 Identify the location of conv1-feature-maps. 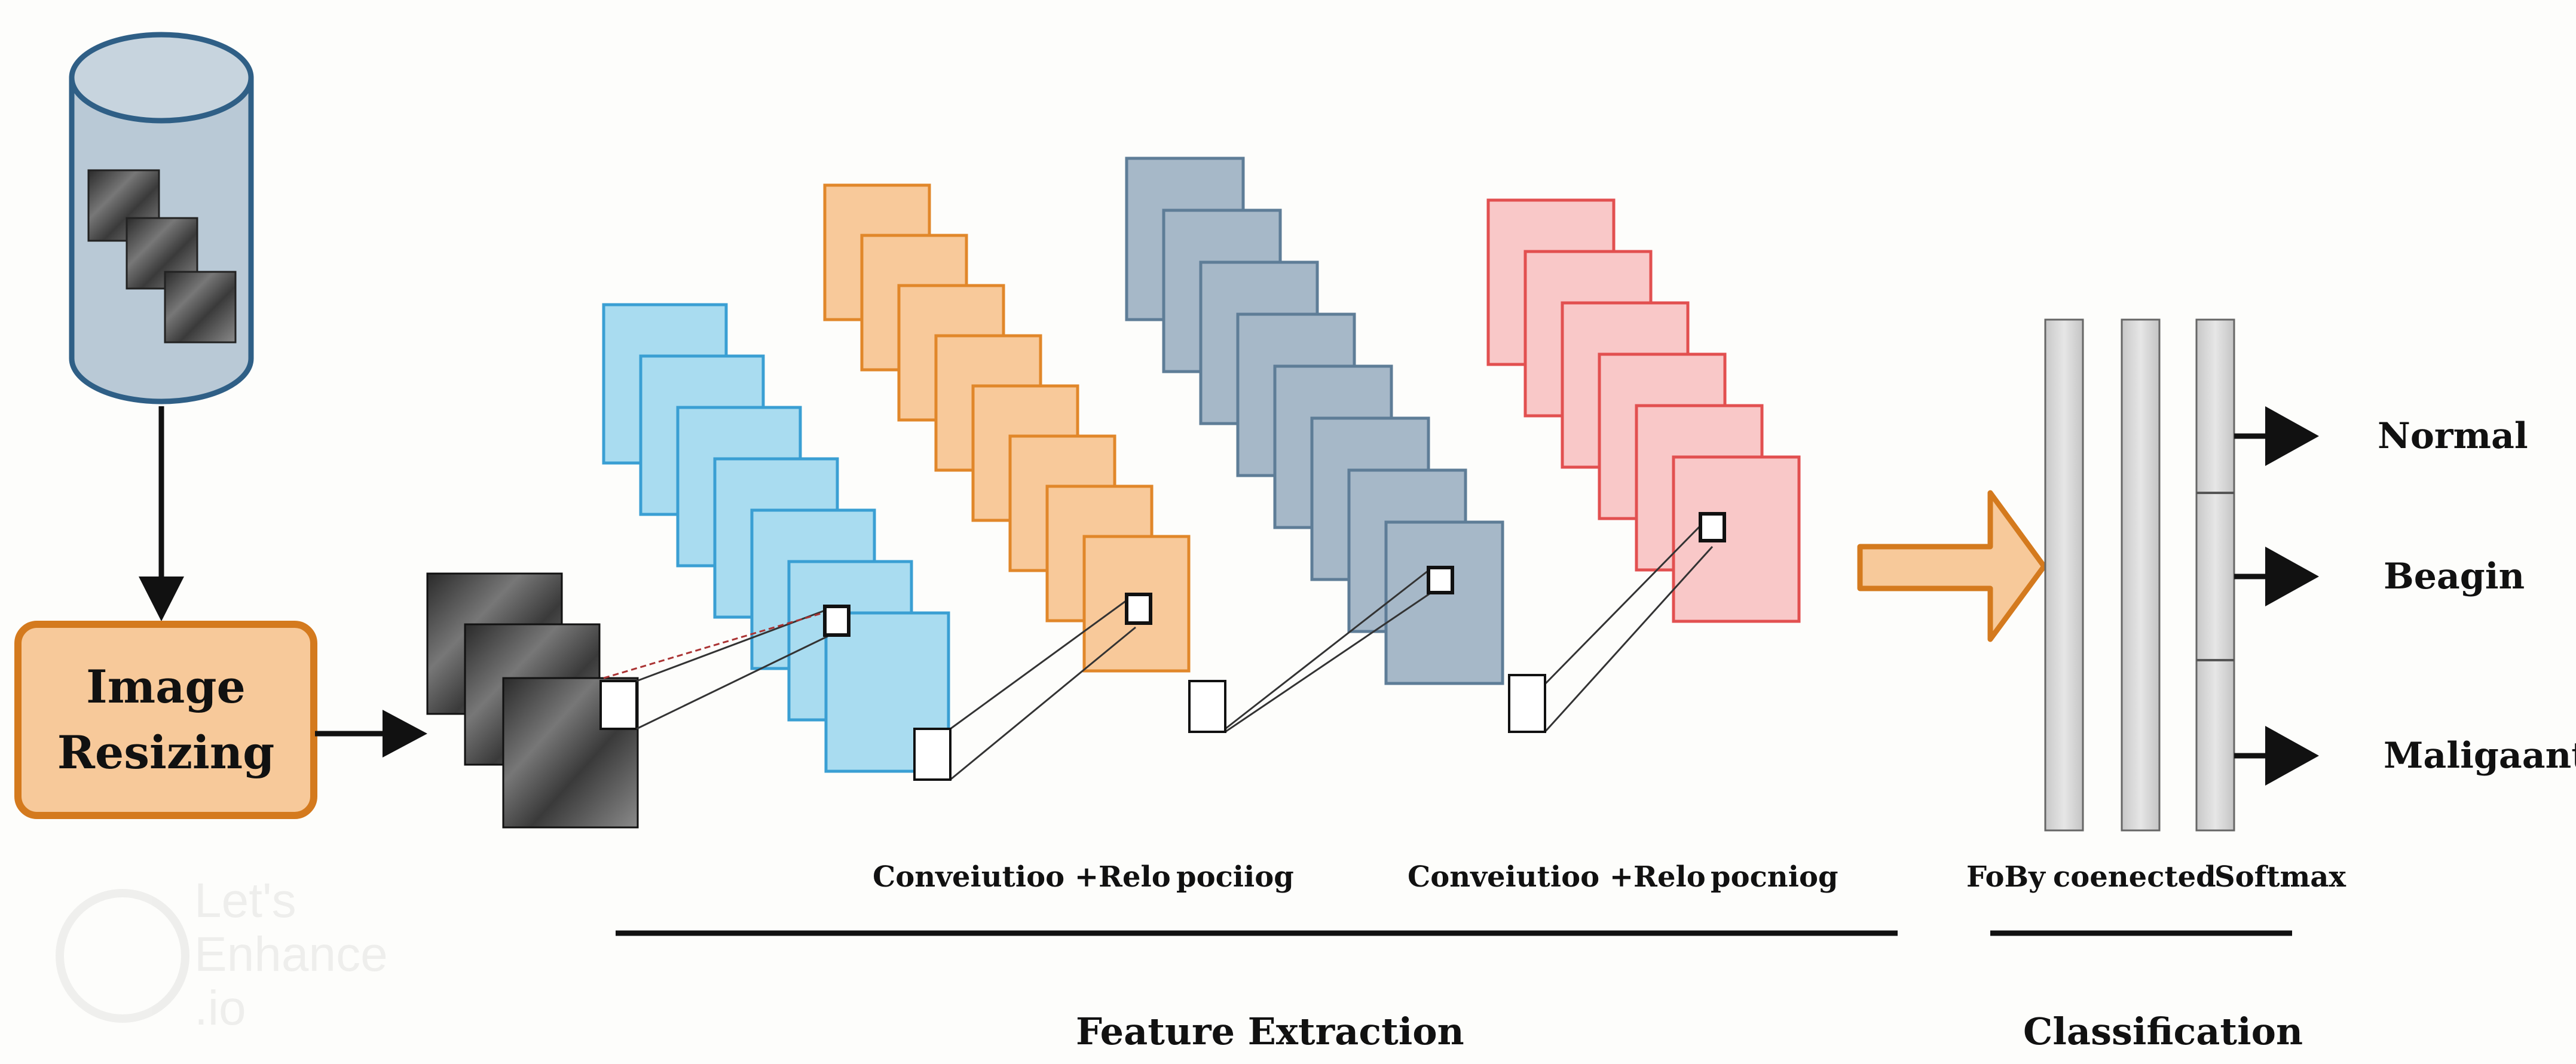
(776, 538).